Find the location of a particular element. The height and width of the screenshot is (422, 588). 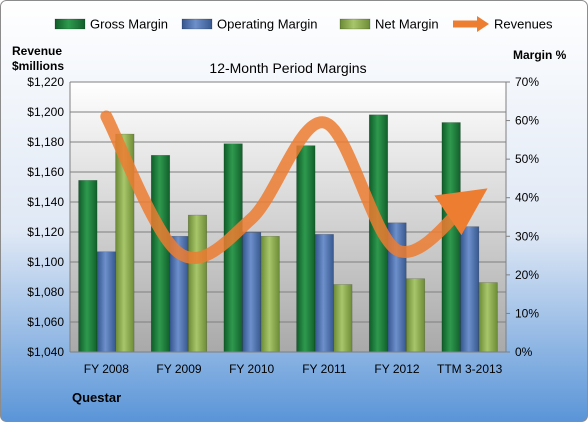

right-tick-label: 0% is located at coordinates (524, 352).